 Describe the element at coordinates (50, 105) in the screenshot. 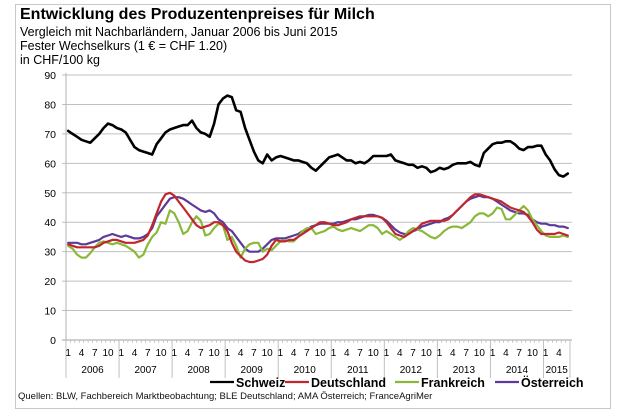

I see `y-tick-label: 80` at that location.